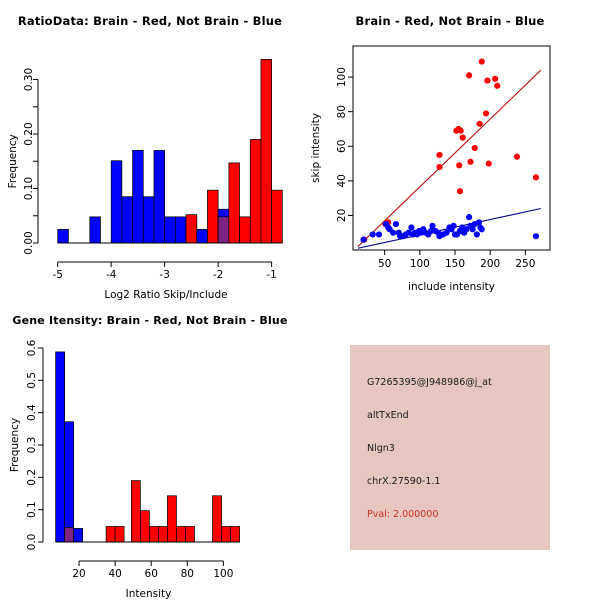 The width and height of the screenshot is (600, 600). Describe the element at coordinates (32, 542) in the screenshot. I see `svg-text: 0.0` at that location.